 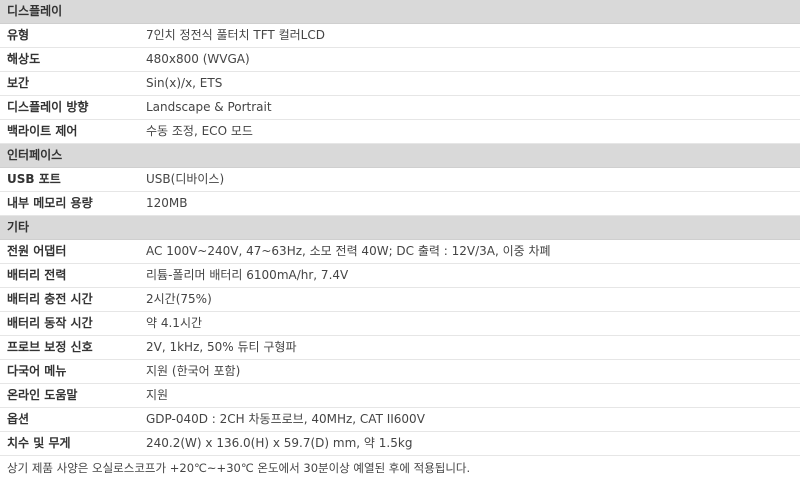 I want to click on spec-row: USB 포트 USB(디바이스), so click(x=400, y=179).